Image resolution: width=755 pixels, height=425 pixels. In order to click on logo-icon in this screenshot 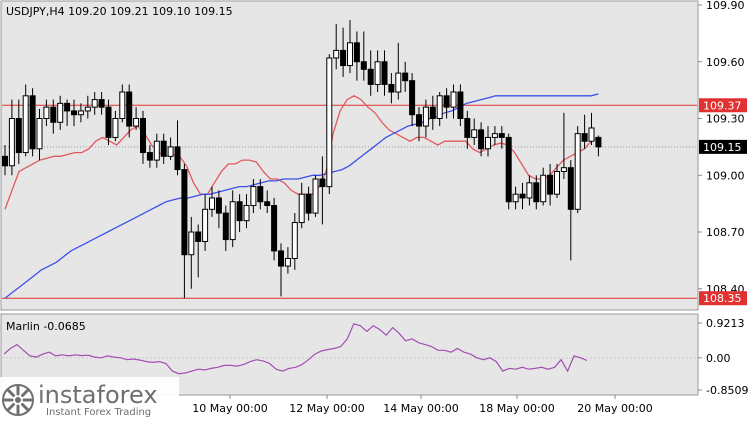, I will do `click(18, 400)`.